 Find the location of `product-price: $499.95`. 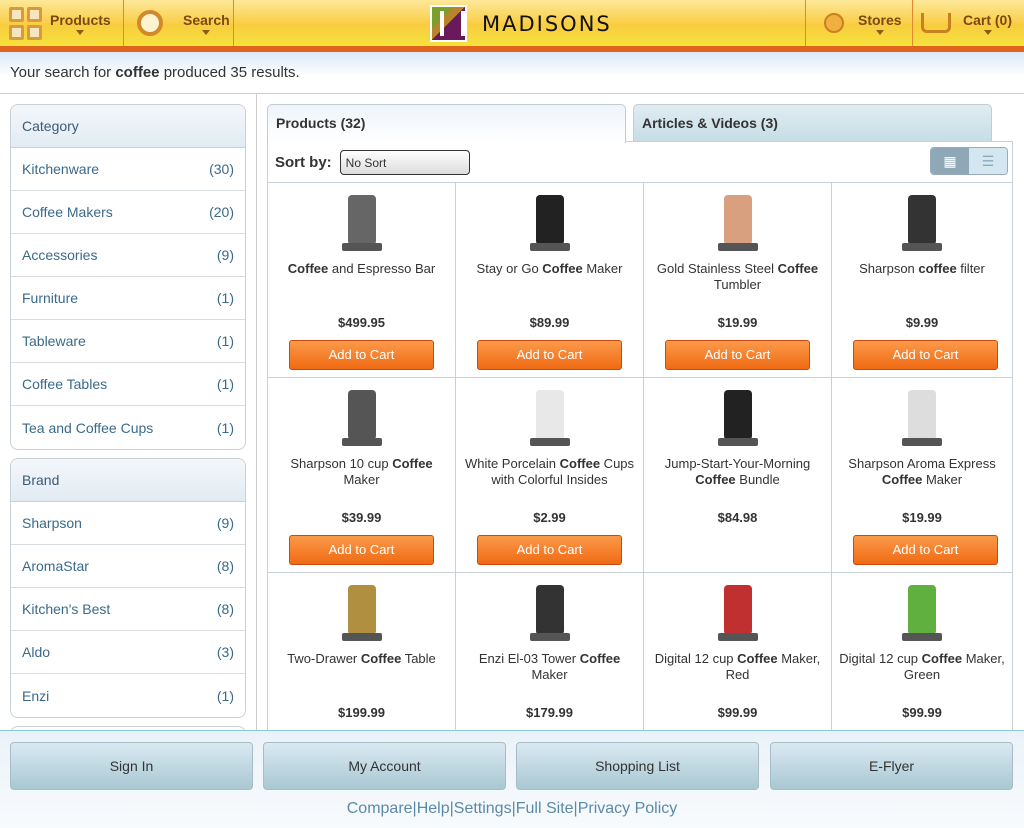

product-price: $499.95 is located at coordinates (361, 322).